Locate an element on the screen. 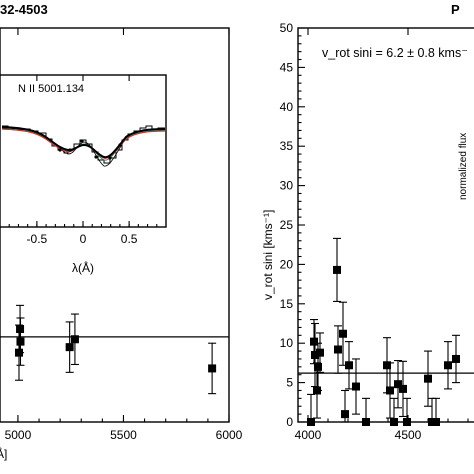 Image resolution: width=474 pixels, height=474 pixels. inset-x-axis: -0.5 0 0.5 is located at coordinates (83, 160).